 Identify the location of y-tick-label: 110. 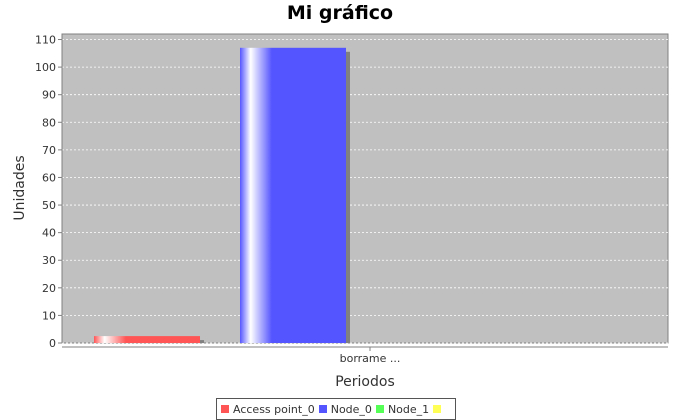
(45, 40).